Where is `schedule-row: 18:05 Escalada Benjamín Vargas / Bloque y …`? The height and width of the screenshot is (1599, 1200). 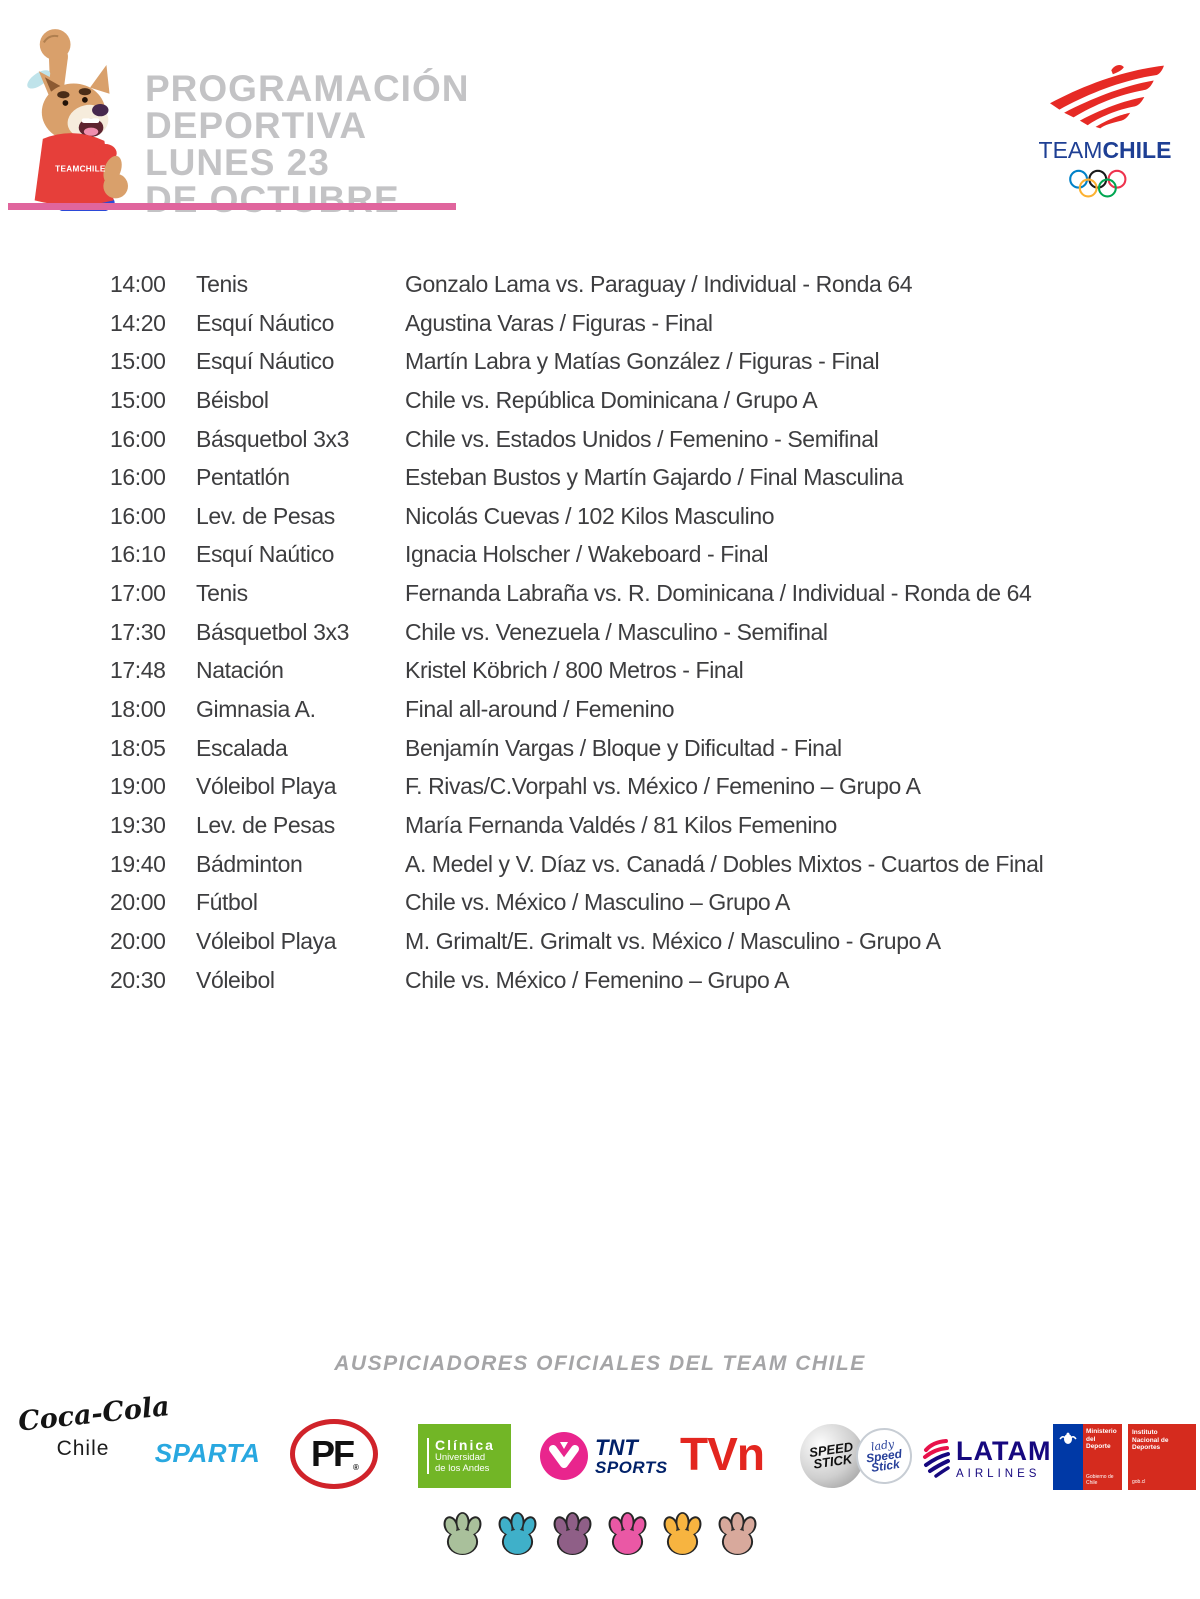 schedule-row: 18:05 Escalada Benjamín Vargas / Bloque y … is located at coordinates (615, 754).